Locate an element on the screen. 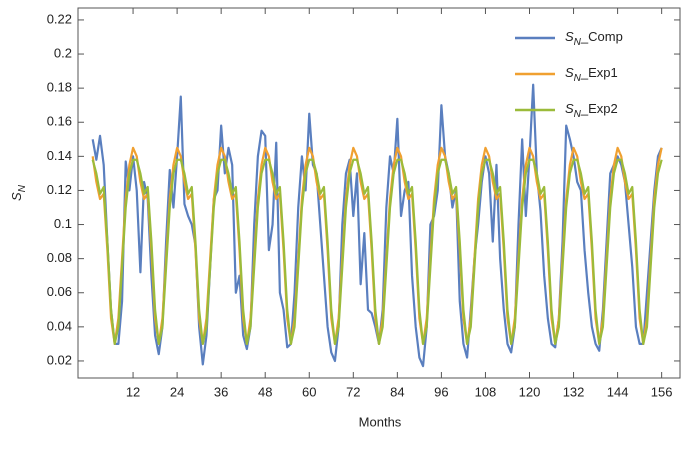 The image size is (685, 455). x-tick-label: 120 is located at coordinates (530, 391).